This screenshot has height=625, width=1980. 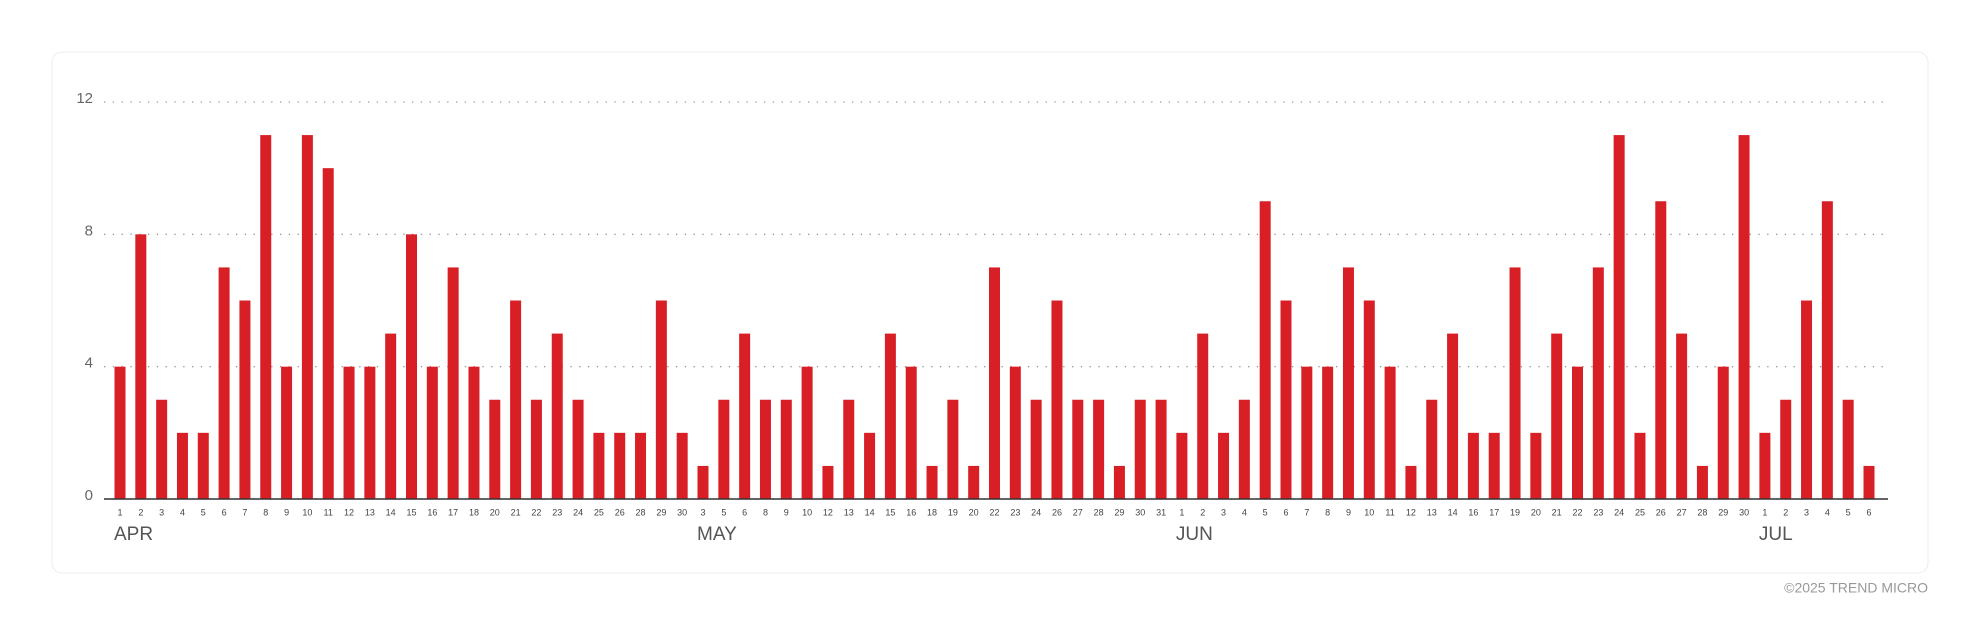 What do you see at coordinates (1682, 512) in the screenshot?
I see `x-tick-label: 27` at bounding box center [1682, 512].